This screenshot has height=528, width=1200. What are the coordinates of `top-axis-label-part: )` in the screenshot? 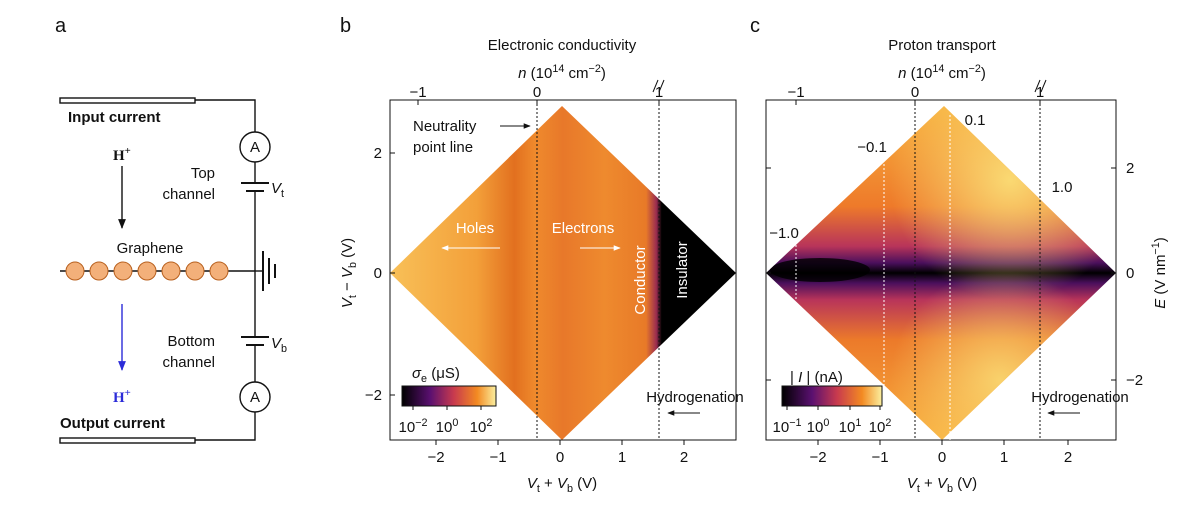 It's located at (603, 73).